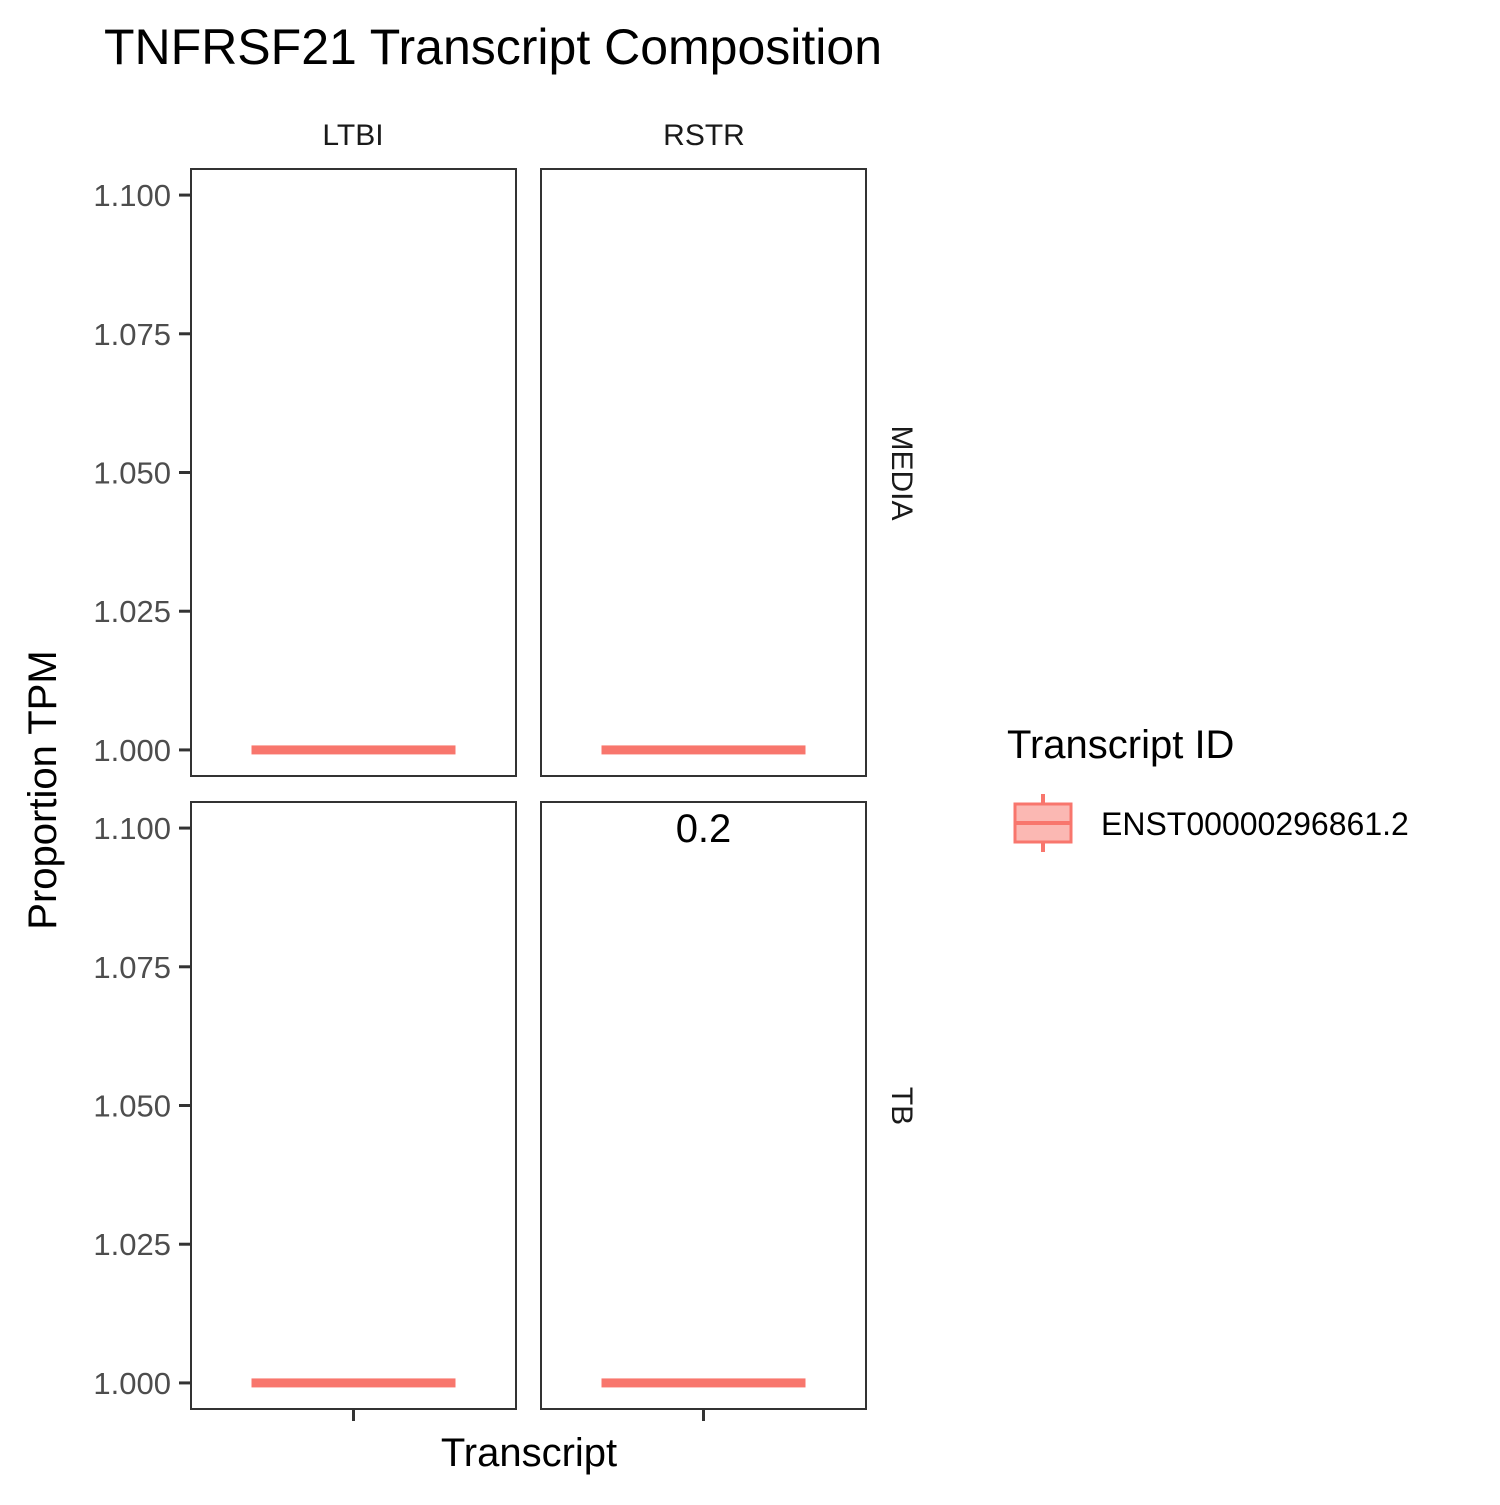 The image size is (1500, 1505). Describe the element at coordinates (1043, 823) in the screenshot. I see `legend-key` at that location.